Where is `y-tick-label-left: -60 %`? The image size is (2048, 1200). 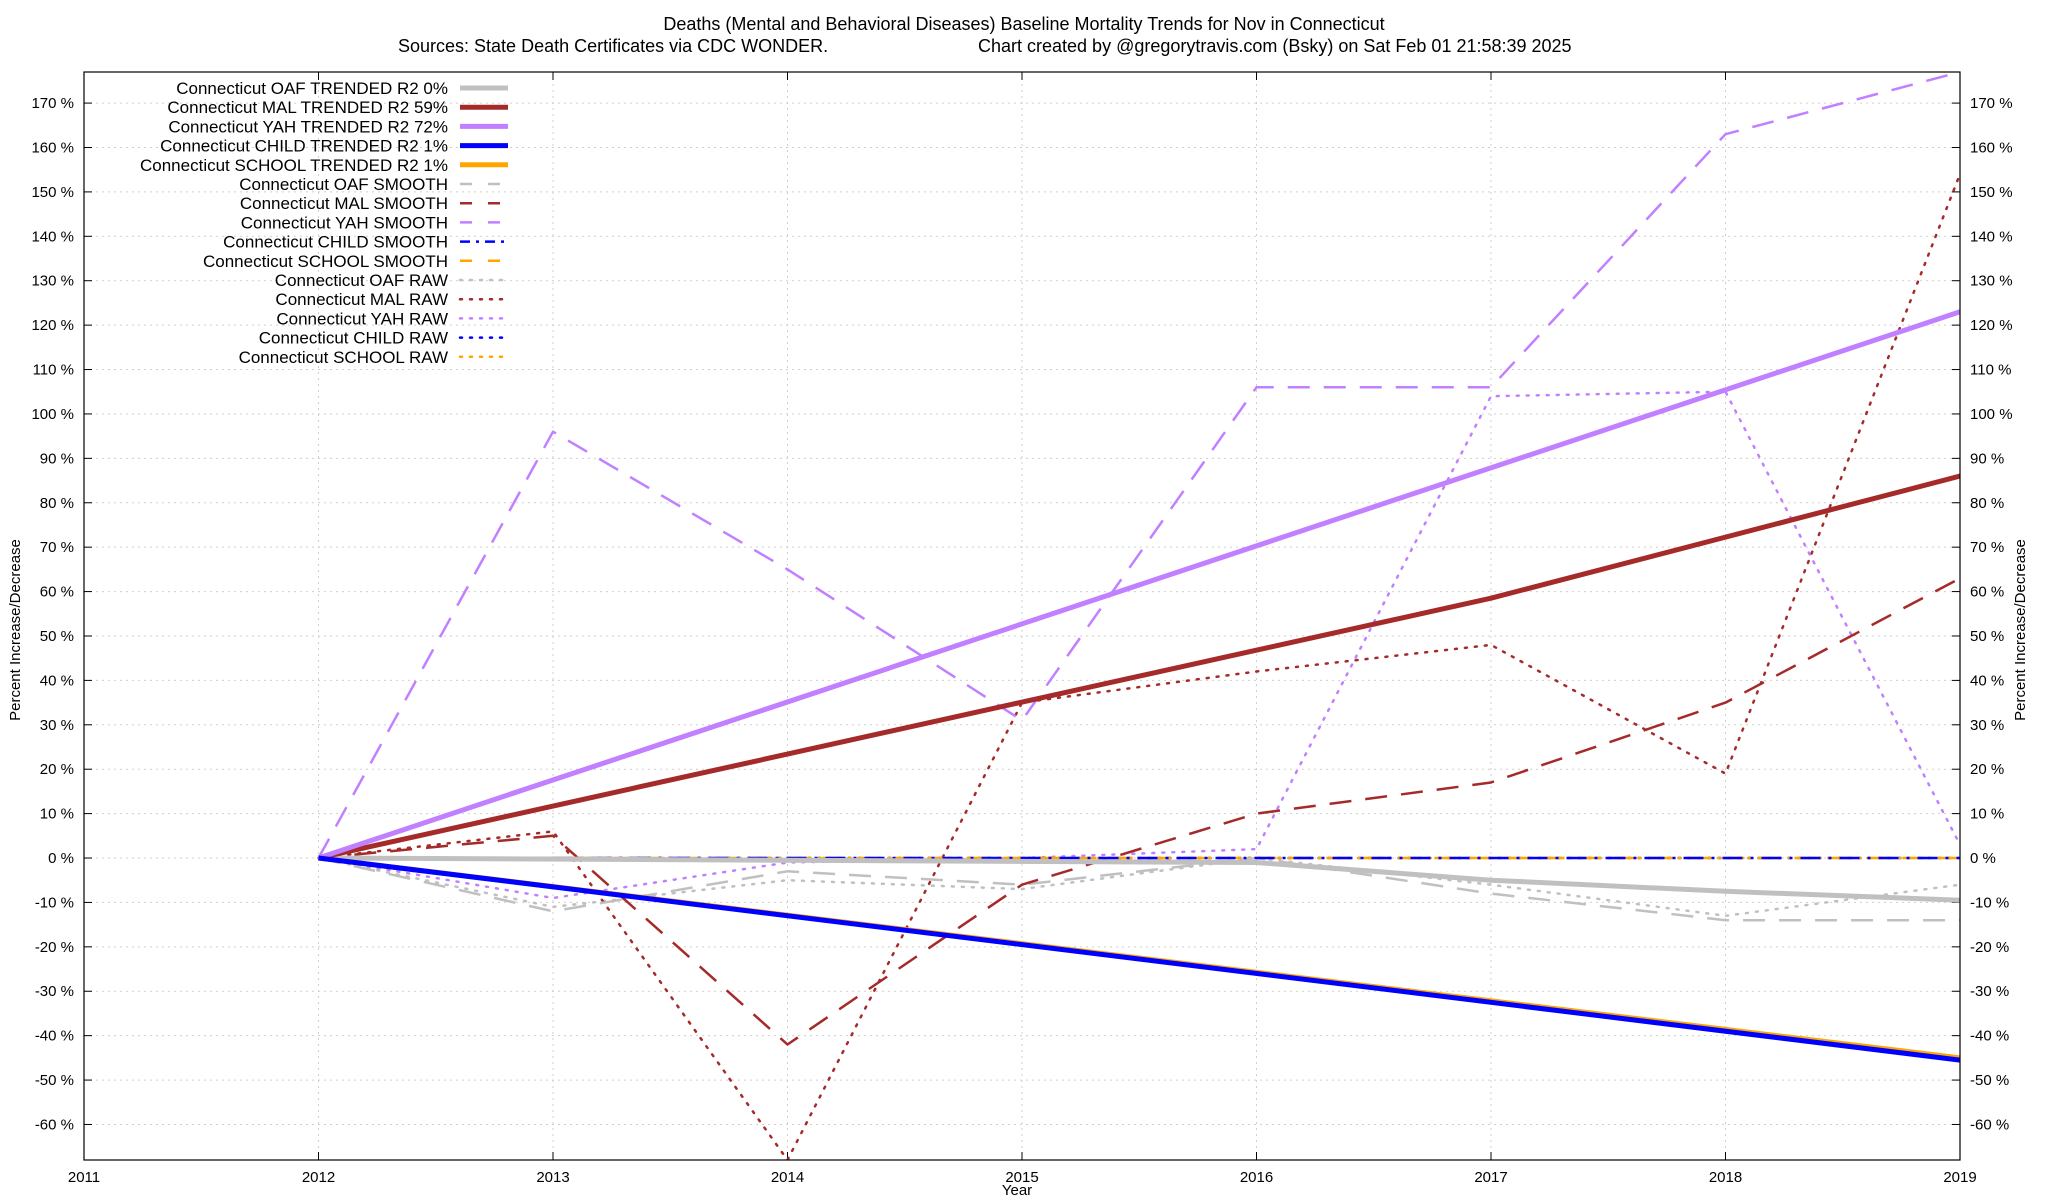 y-tick-label-left: -60 % is located at coordinates (54, 1124).